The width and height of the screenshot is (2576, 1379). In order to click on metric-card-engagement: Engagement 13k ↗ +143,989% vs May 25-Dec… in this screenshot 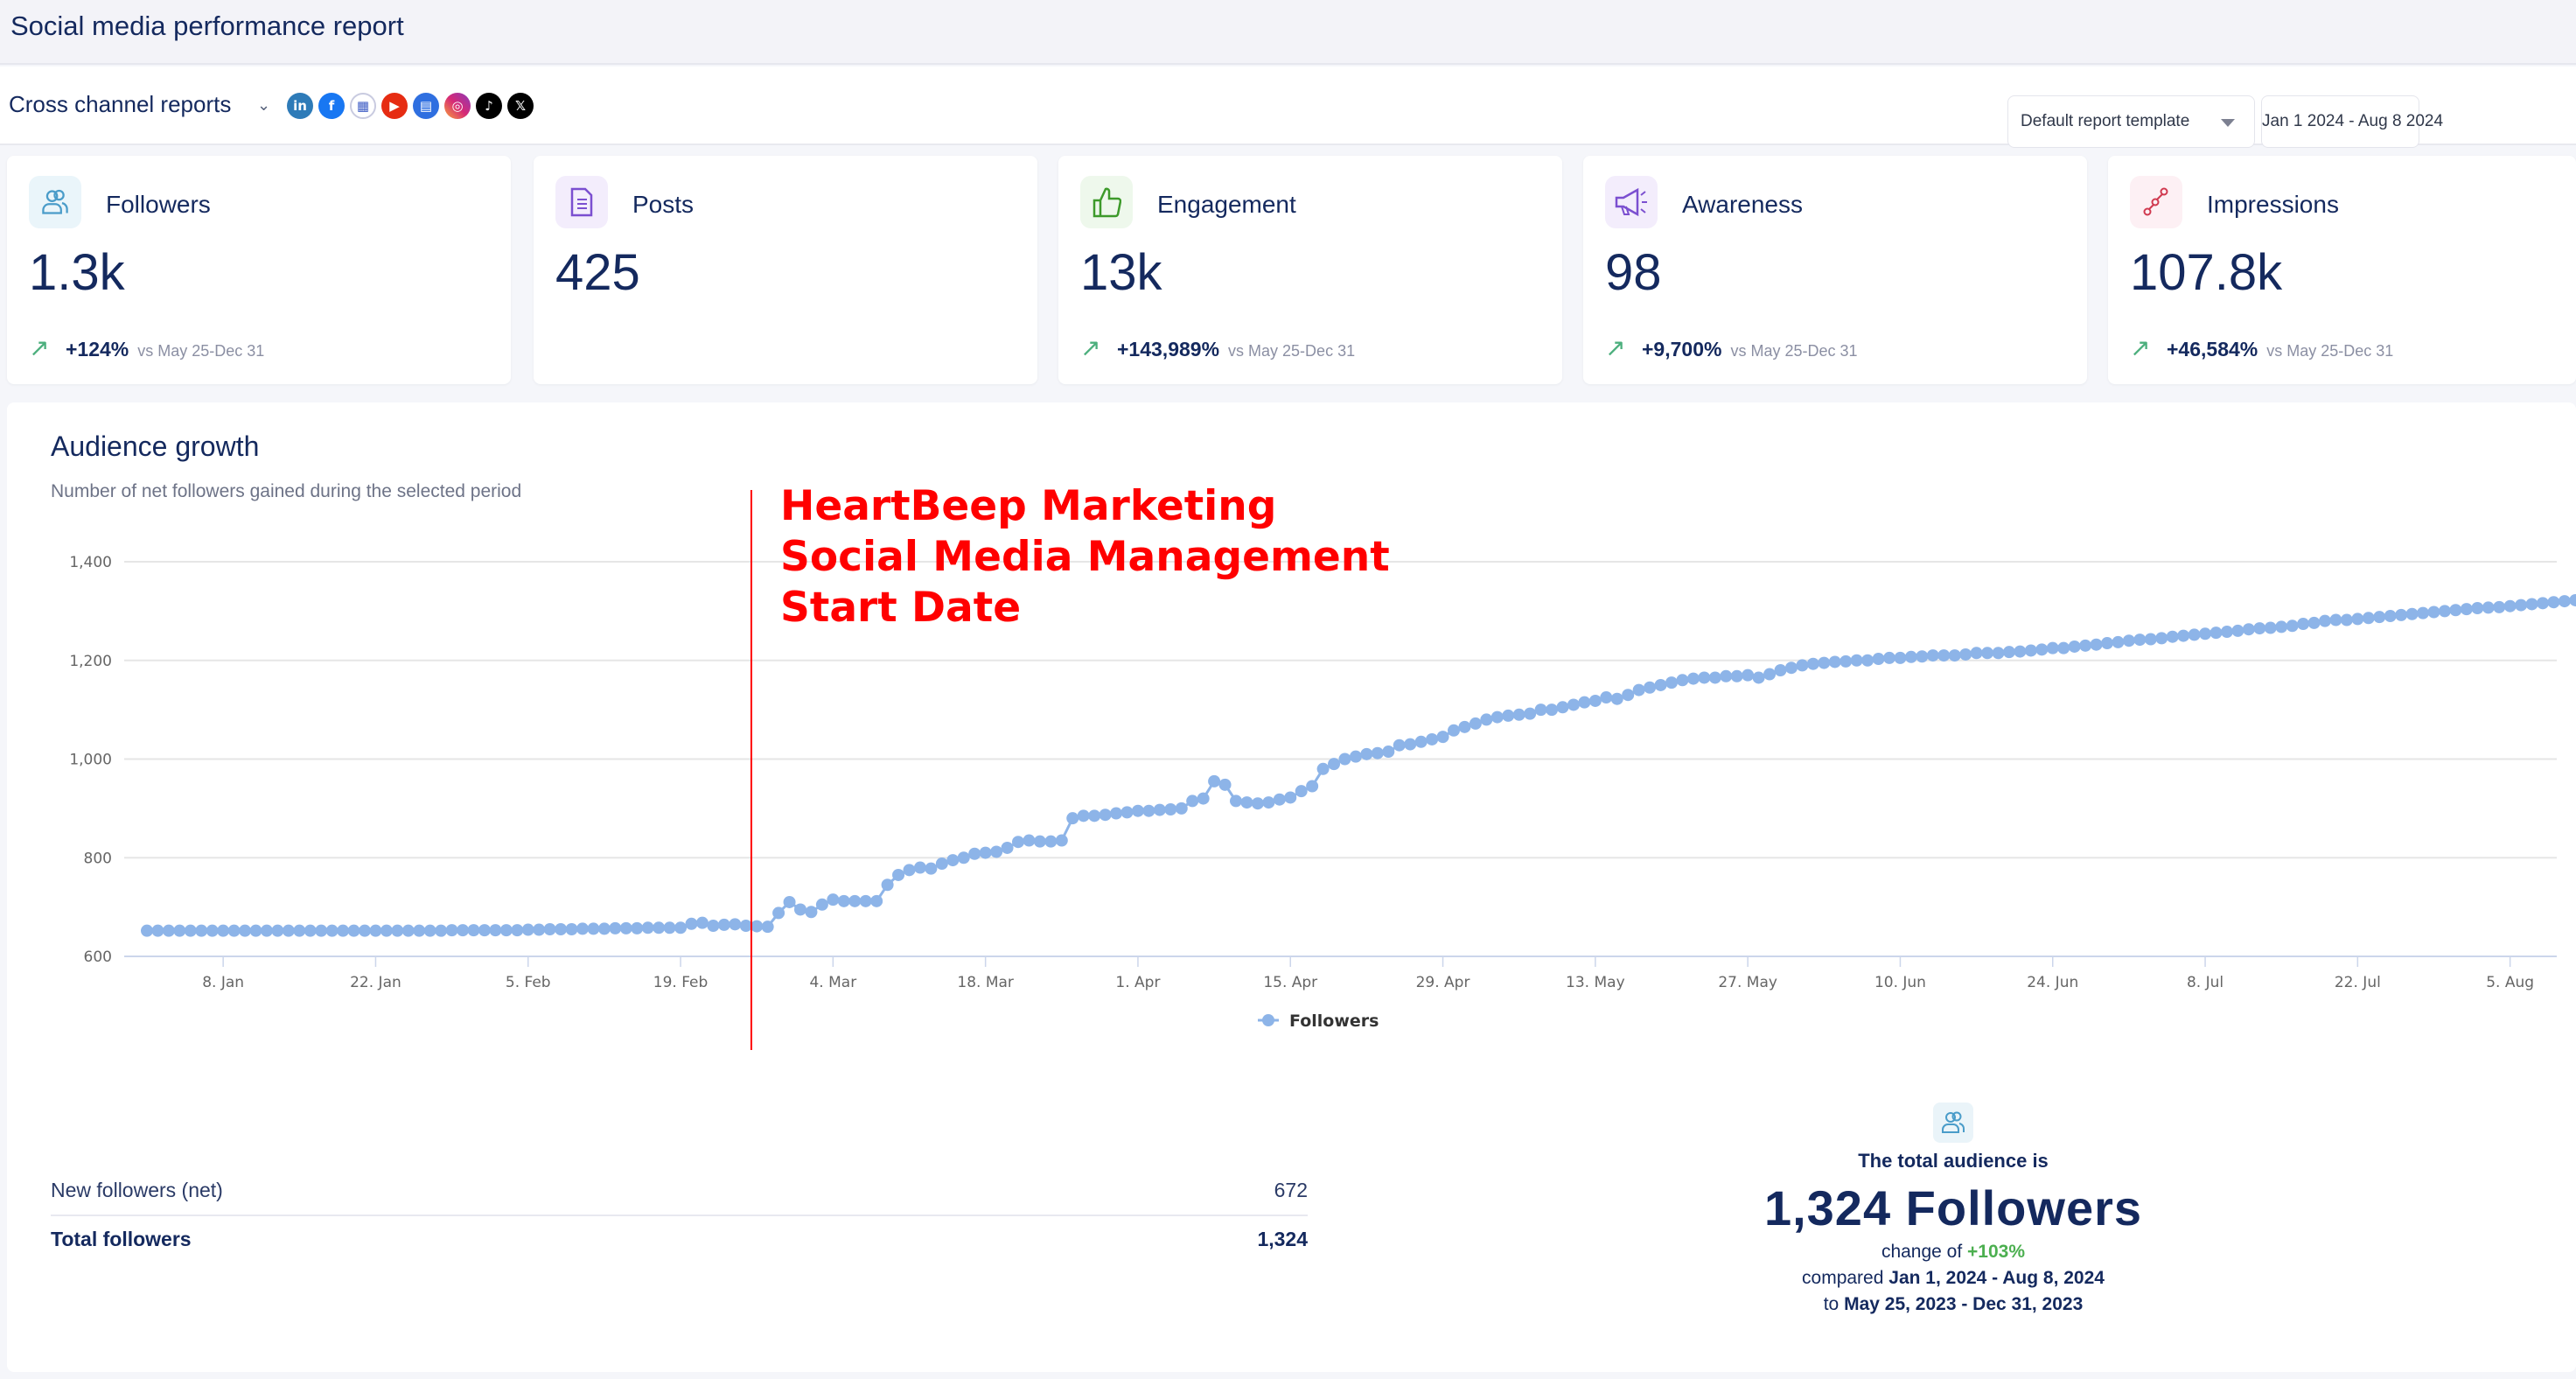, I will do `click(1310, 270)`.